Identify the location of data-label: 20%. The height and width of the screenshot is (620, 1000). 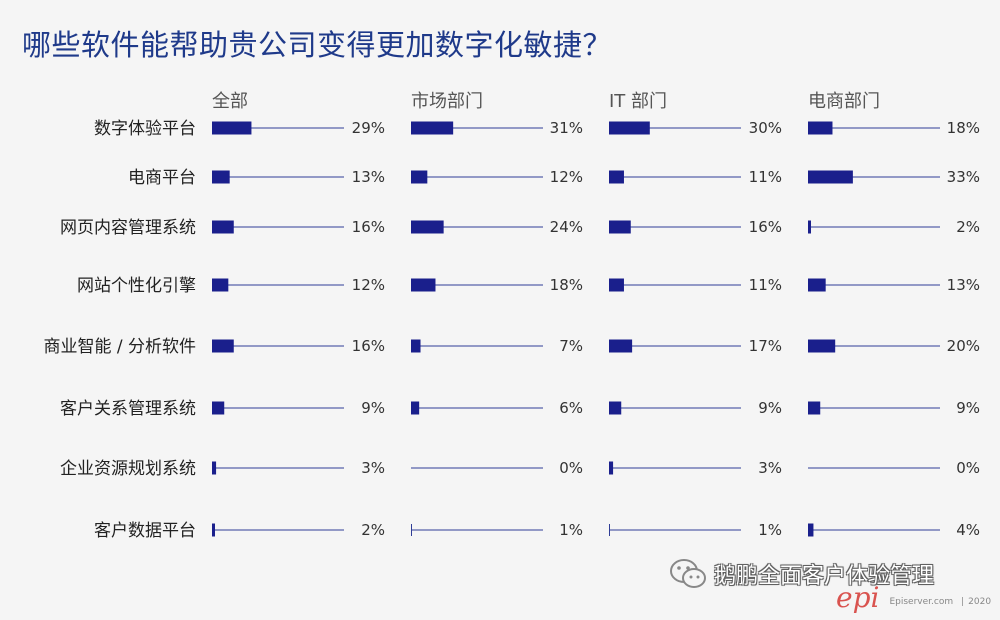
(963, 346).